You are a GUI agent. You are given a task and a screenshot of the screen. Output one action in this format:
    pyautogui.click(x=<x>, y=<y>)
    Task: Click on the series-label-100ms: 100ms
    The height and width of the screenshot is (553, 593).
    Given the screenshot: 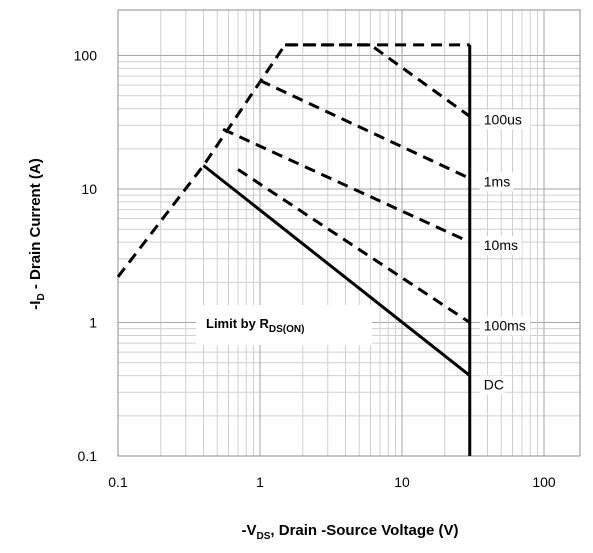 What is the action you would take?
    pyautogui.click(x=505, y=326)
    